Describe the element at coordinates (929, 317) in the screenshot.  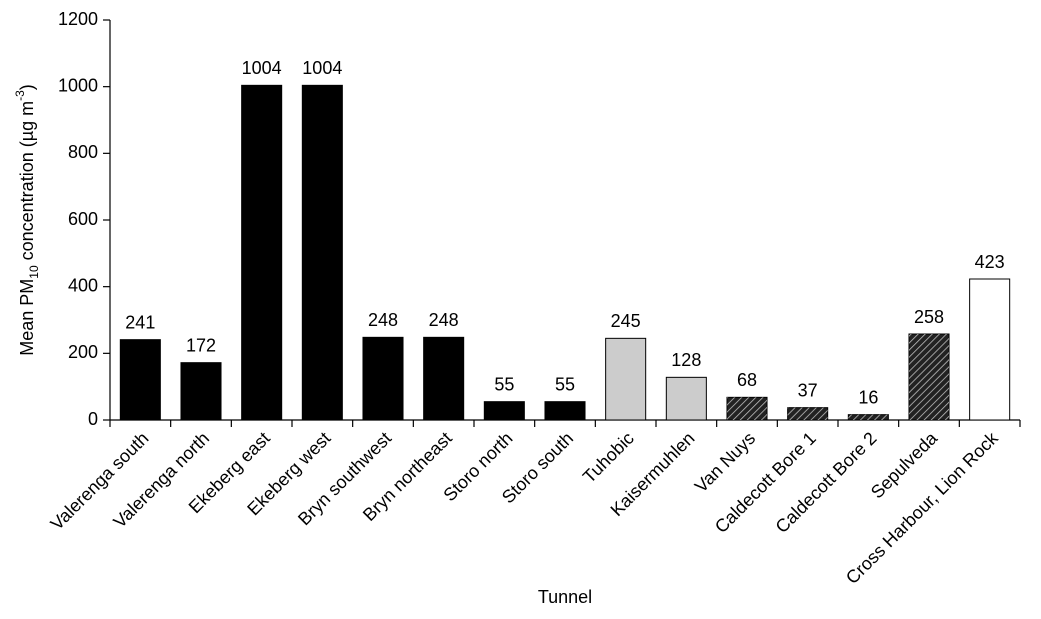
I see `value-label: 258` at that location.